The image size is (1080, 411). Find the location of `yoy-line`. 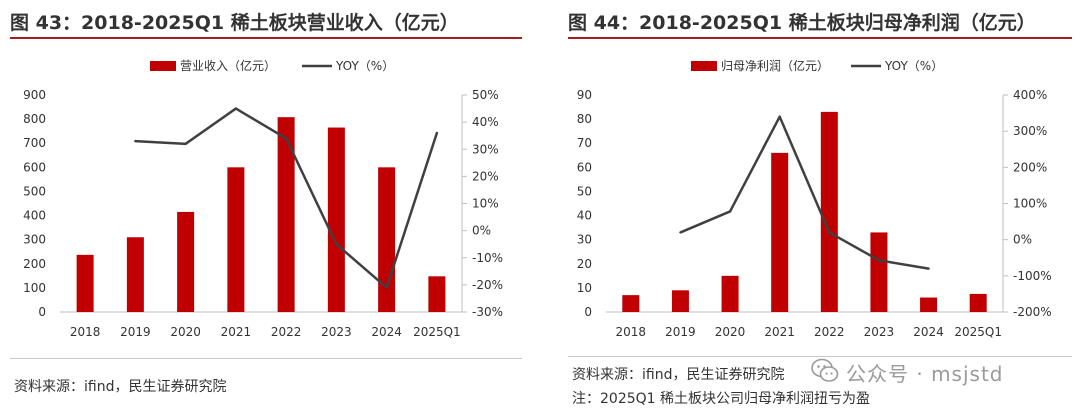

yoy-line is located at coordinates (804, 192).